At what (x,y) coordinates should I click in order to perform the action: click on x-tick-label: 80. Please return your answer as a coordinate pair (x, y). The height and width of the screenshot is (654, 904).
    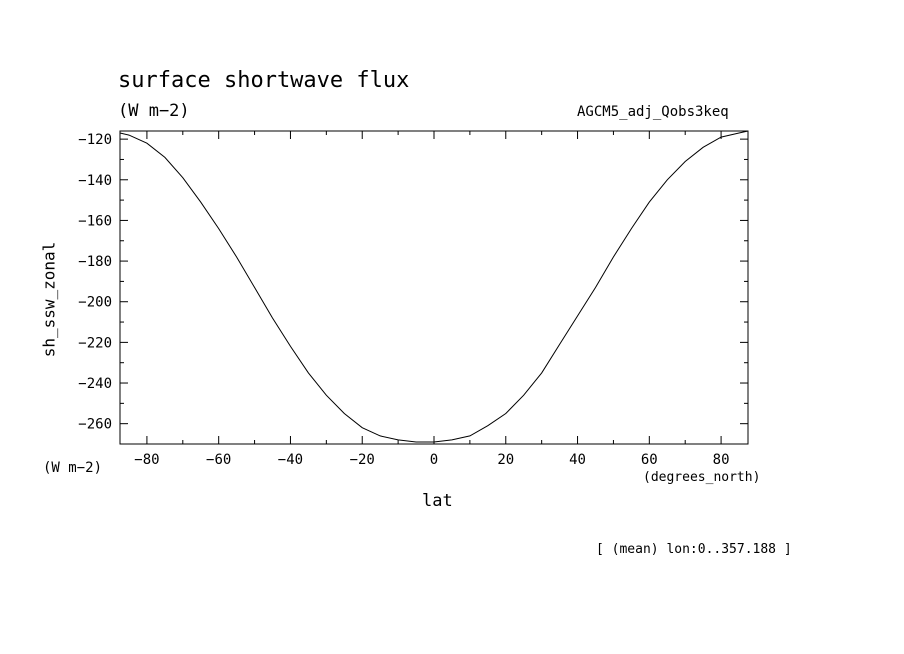
    Looking at the image, I should click on (721, 460).